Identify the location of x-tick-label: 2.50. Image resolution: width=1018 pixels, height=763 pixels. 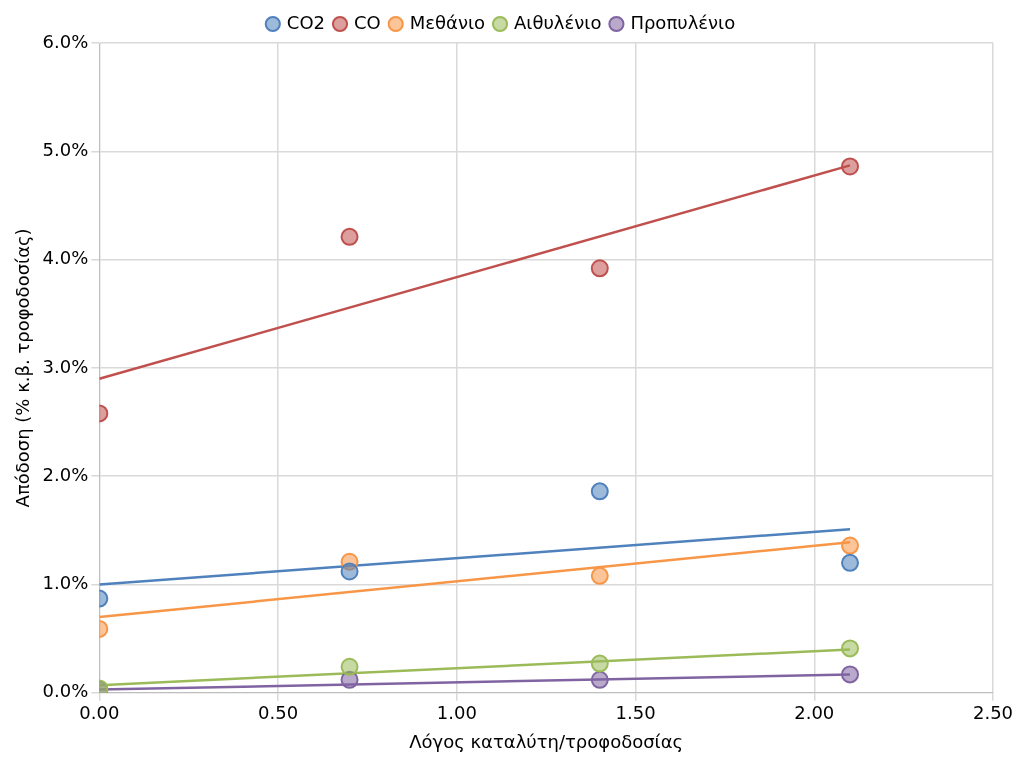
(993, 713).